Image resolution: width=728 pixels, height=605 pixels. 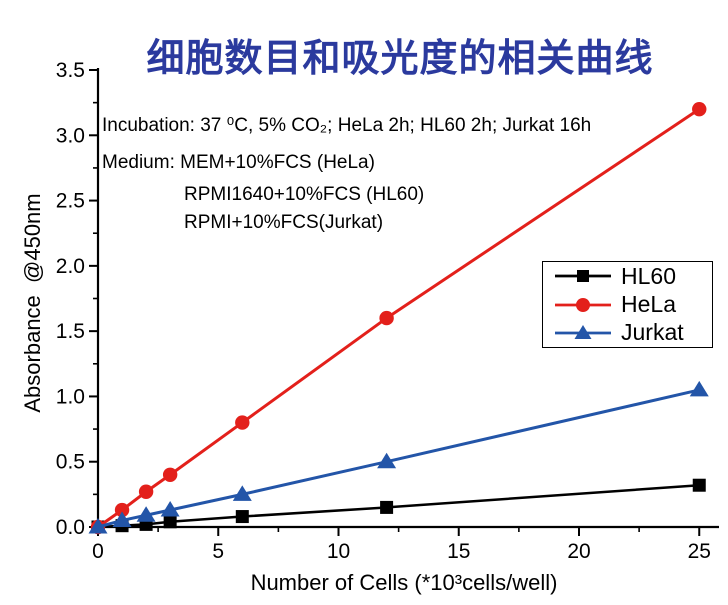 What do you see at coordinates (70, 331) in the screenshot?
I see `y-tick-label: 1.5` at bounding box center [70, 331].